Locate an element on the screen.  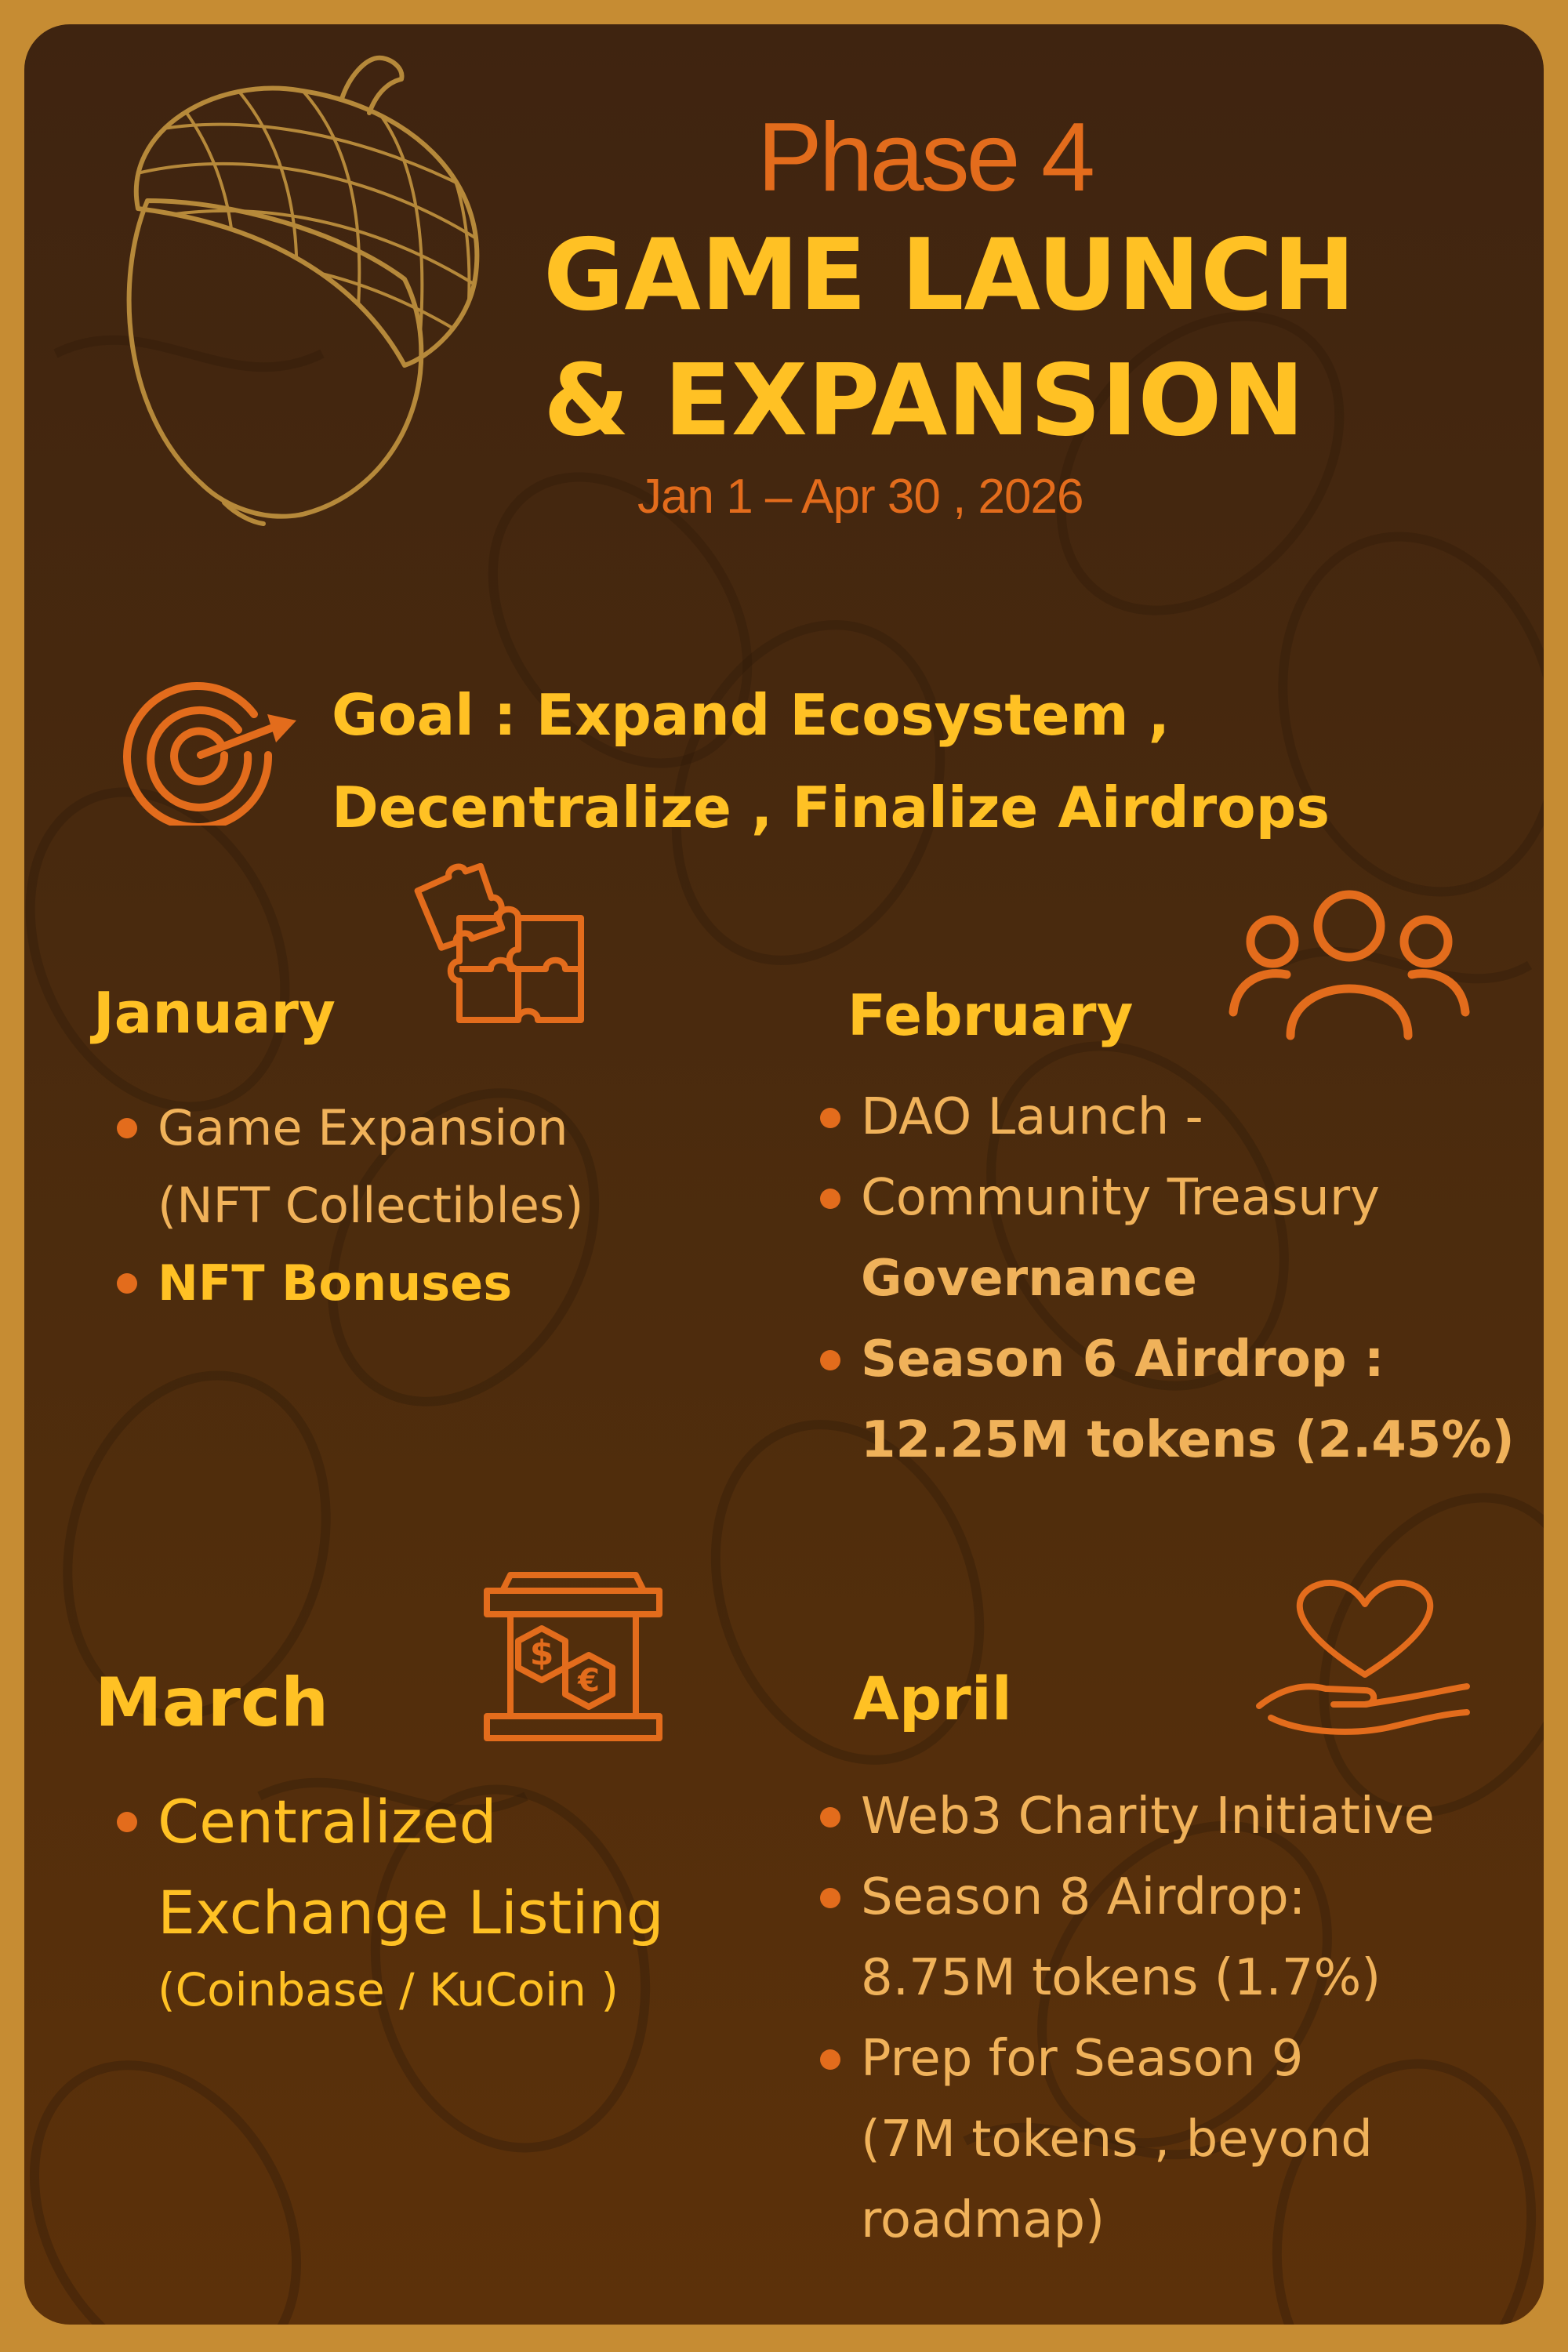
list-item: (NFT Collectibles) is located at coordinates (371, 1205).